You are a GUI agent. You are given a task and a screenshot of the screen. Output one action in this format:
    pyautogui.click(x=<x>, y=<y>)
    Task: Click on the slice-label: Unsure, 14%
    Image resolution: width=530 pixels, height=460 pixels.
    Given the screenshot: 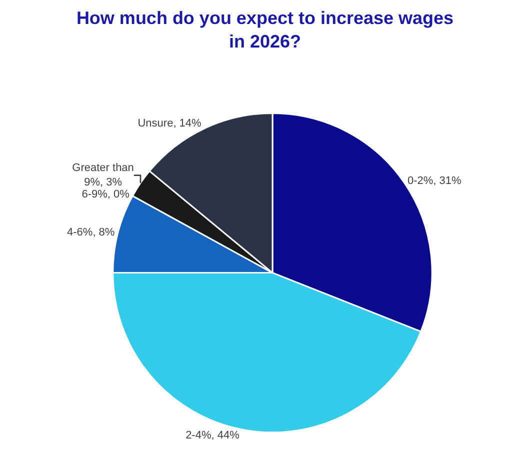 What is the action you would take?
    pyautogui.click(x=170, y=123)
    